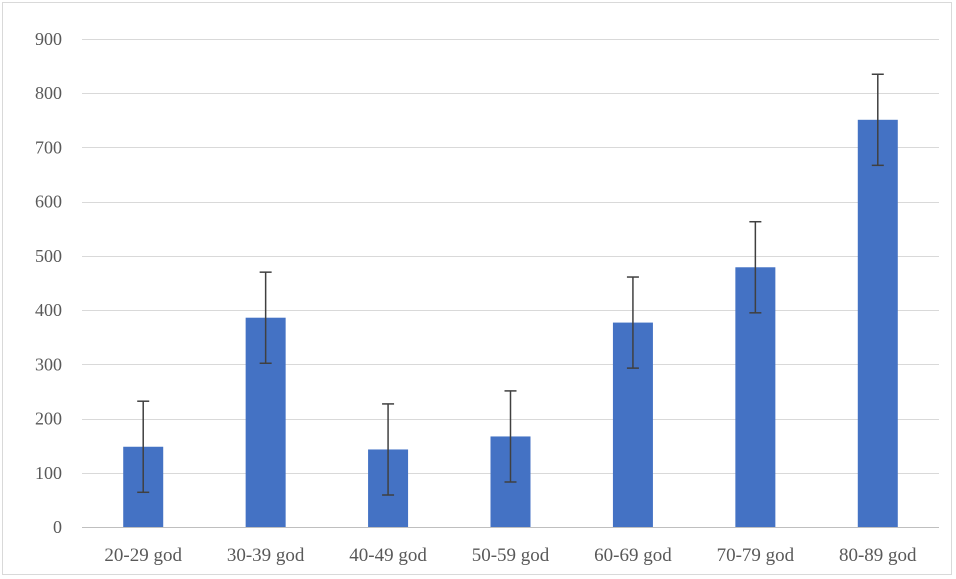 The image size is (956, 579). I want to click on y-tick-label: 300, so click(48, 364).